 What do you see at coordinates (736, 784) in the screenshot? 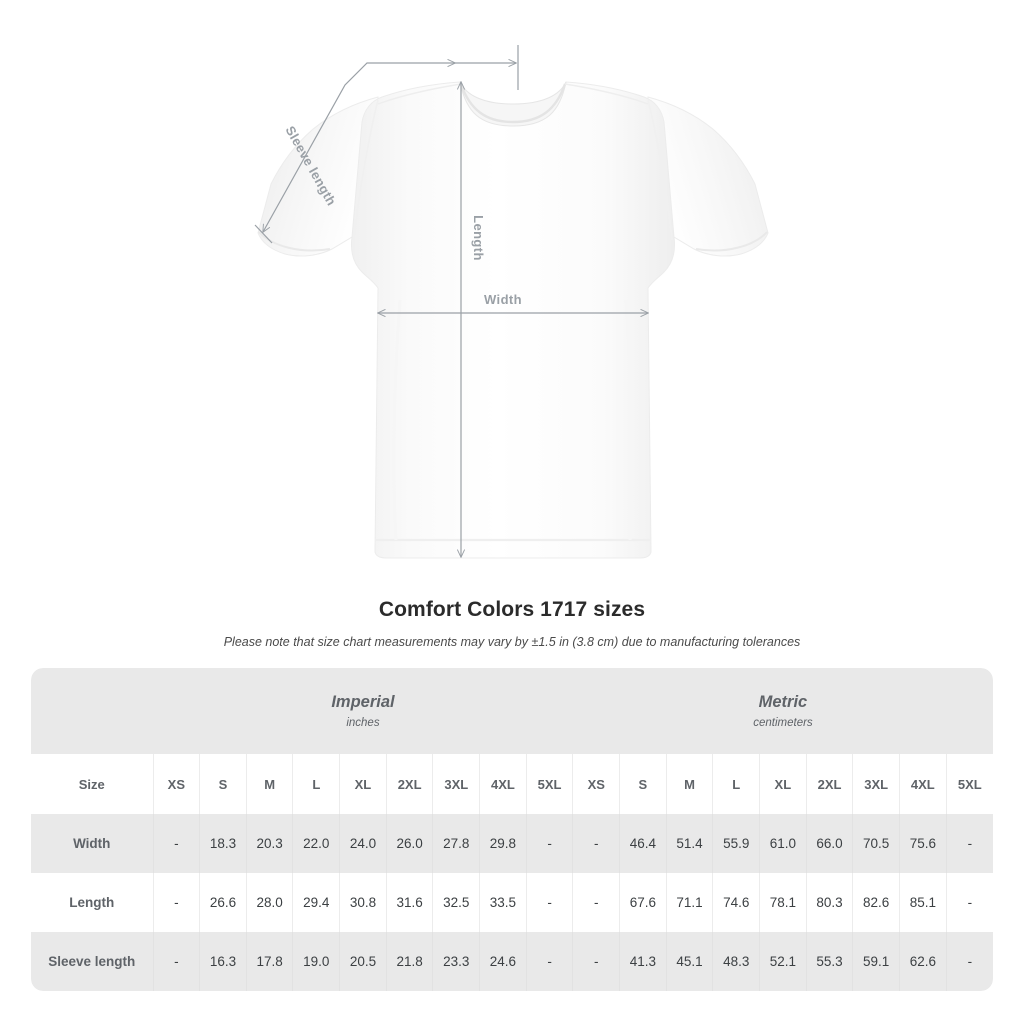
I see `size-header-l-metric: L` at bounding box center [736, 784].